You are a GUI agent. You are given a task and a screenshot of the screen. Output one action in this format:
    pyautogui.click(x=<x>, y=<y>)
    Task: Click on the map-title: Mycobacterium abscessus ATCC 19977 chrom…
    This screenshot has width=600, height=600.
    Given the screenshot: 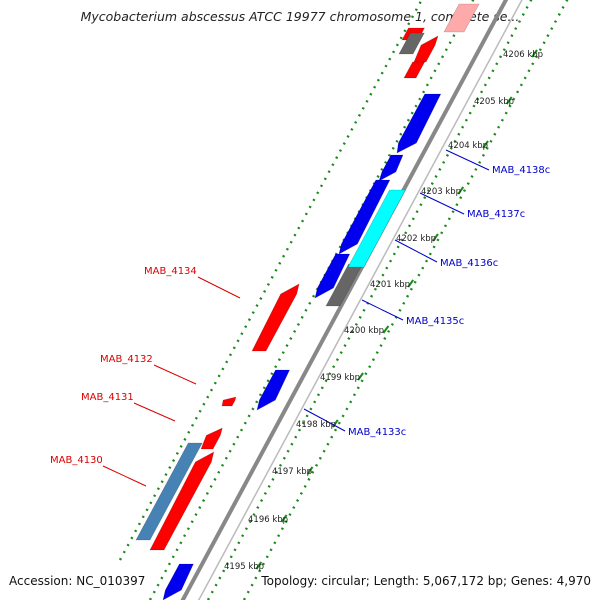 What is the action you would take?
    pyautogui.click(x=300, y=16)
    